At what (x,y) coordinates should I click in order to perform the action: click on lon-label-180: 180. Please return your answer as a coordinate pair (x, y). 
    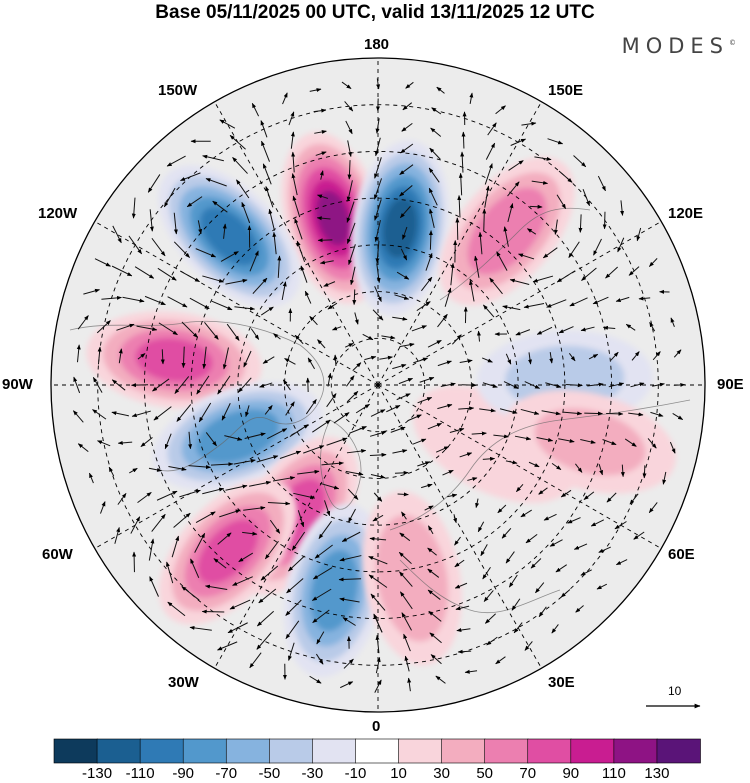
    Looking at the image, I should click on (377, 44).